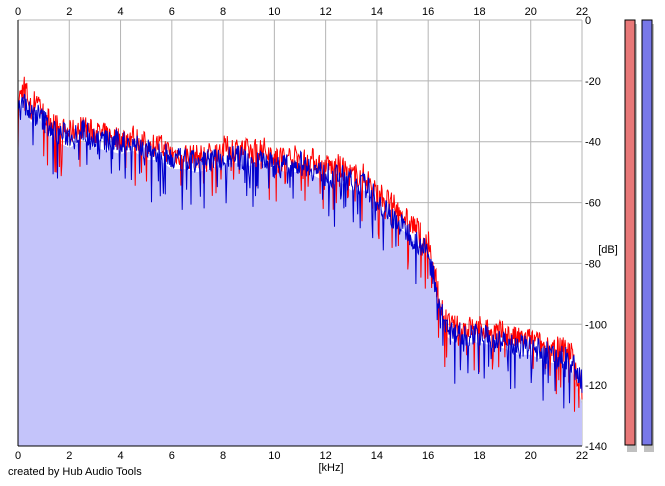  I want to click on x-tick-label-top: 8, so click(223, 12).